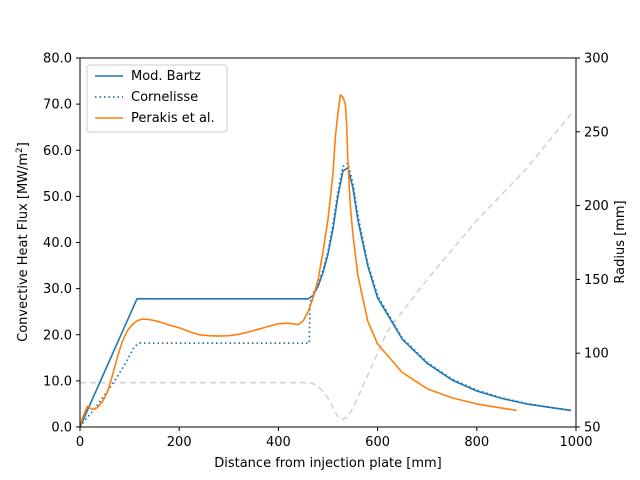 This screenshot has height=480, width=640. I want to click on y-left-tick-label: 20.0, so click(57, 335).